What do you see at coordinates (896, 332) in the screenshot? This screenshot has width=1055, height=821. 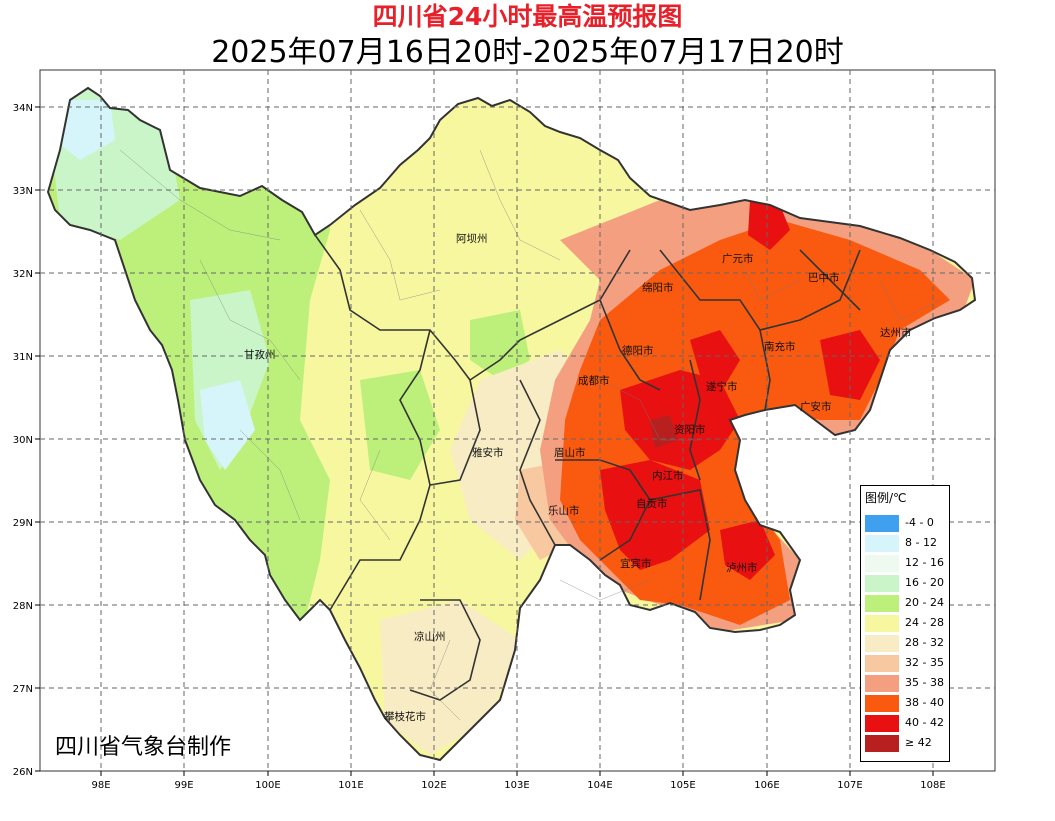 I see `city-label-dazhou: 达州市` at bounding box center [896, 332].